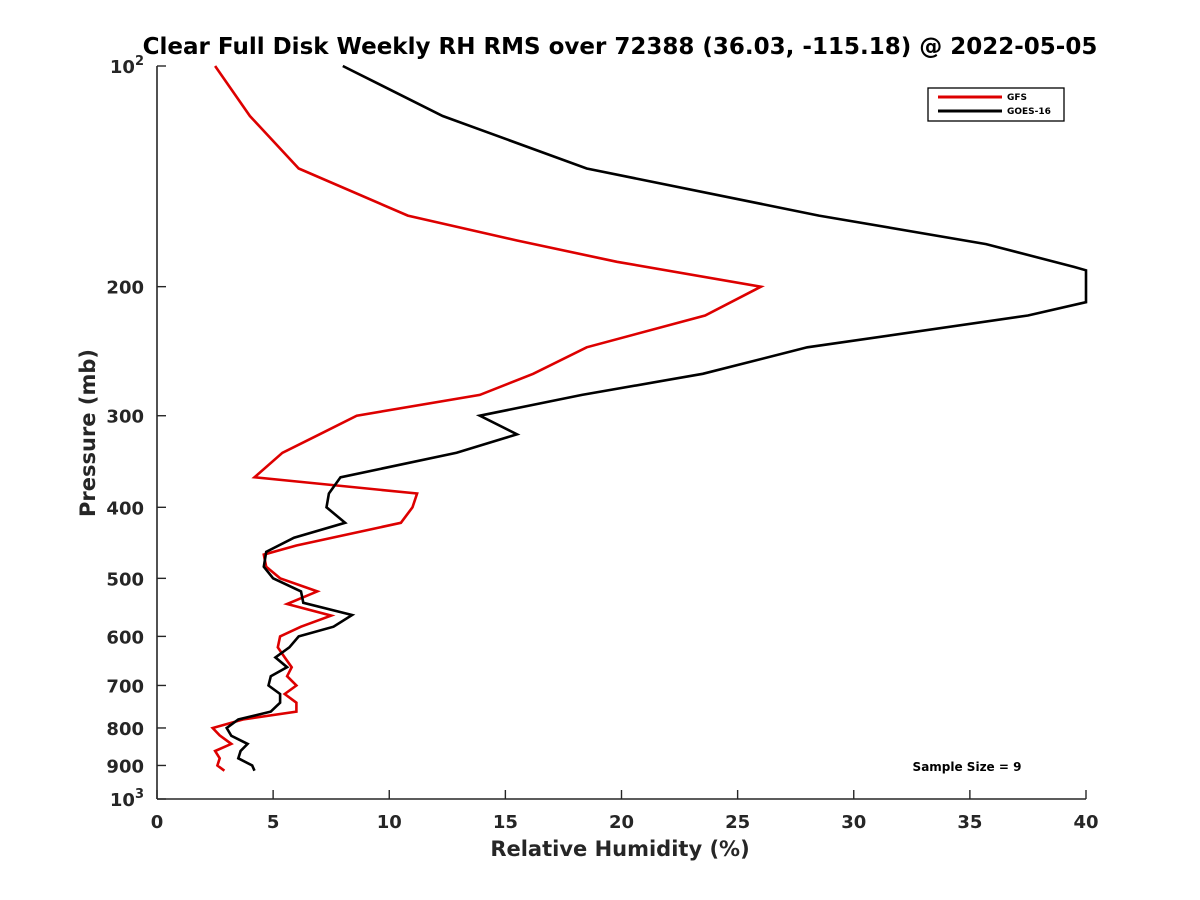 This screenshot has width=1200, height=900. Describe the element at coordinates (125, 508) in the screenshot. I see `y-tick-label: 400` at that location.